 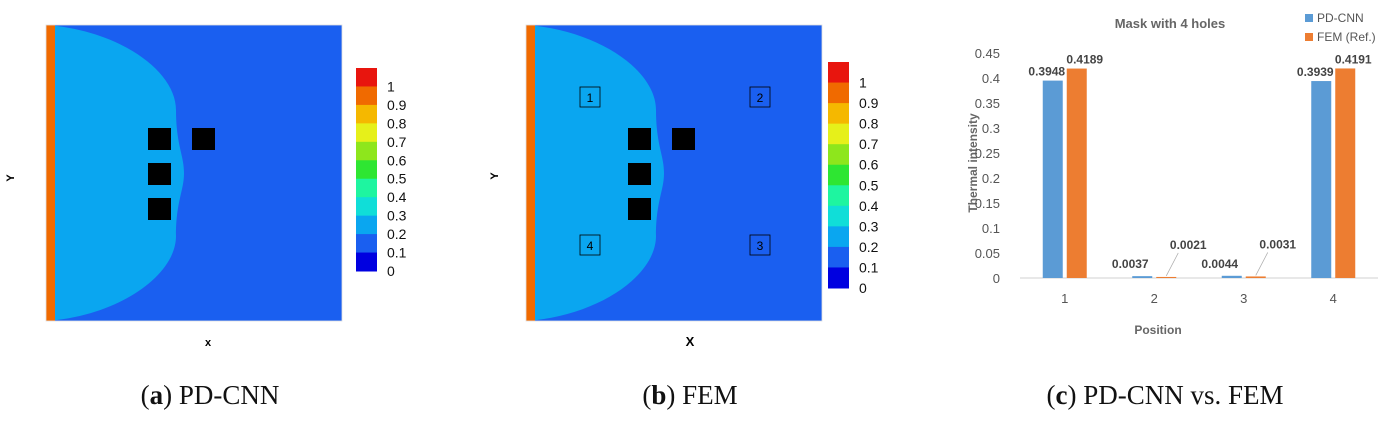 What do you see at coordinates (1333, 298) in the screenshot?
I see `x-tick-label: 4` at bounding box center [1333, 298].